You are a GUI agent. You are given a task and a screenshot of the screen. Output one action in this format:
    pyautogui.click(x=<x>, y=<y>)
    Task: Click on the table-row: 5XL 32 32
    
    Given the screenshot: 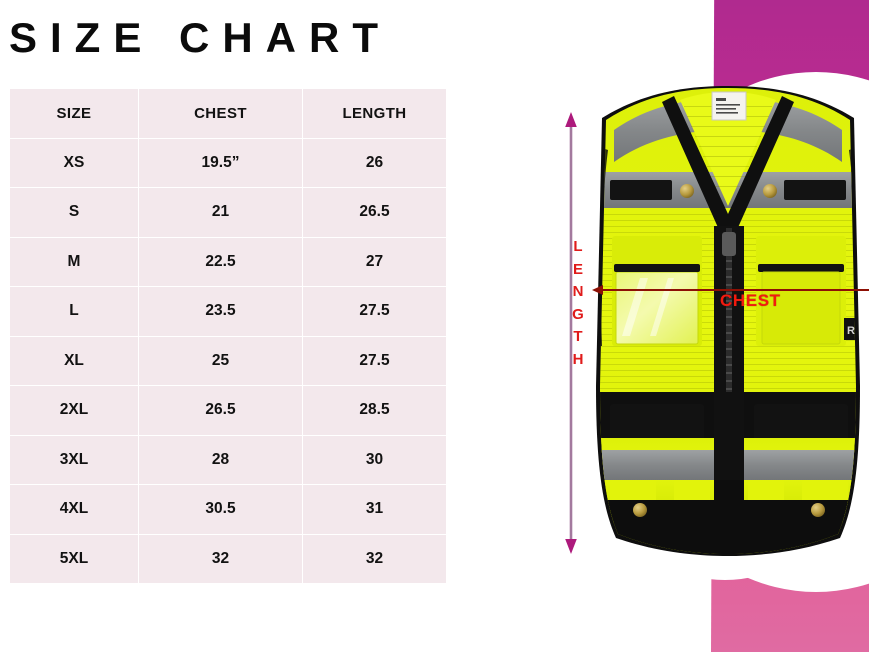 What is the action you would take?
    pyautogui.click(x=228, y=558)
    